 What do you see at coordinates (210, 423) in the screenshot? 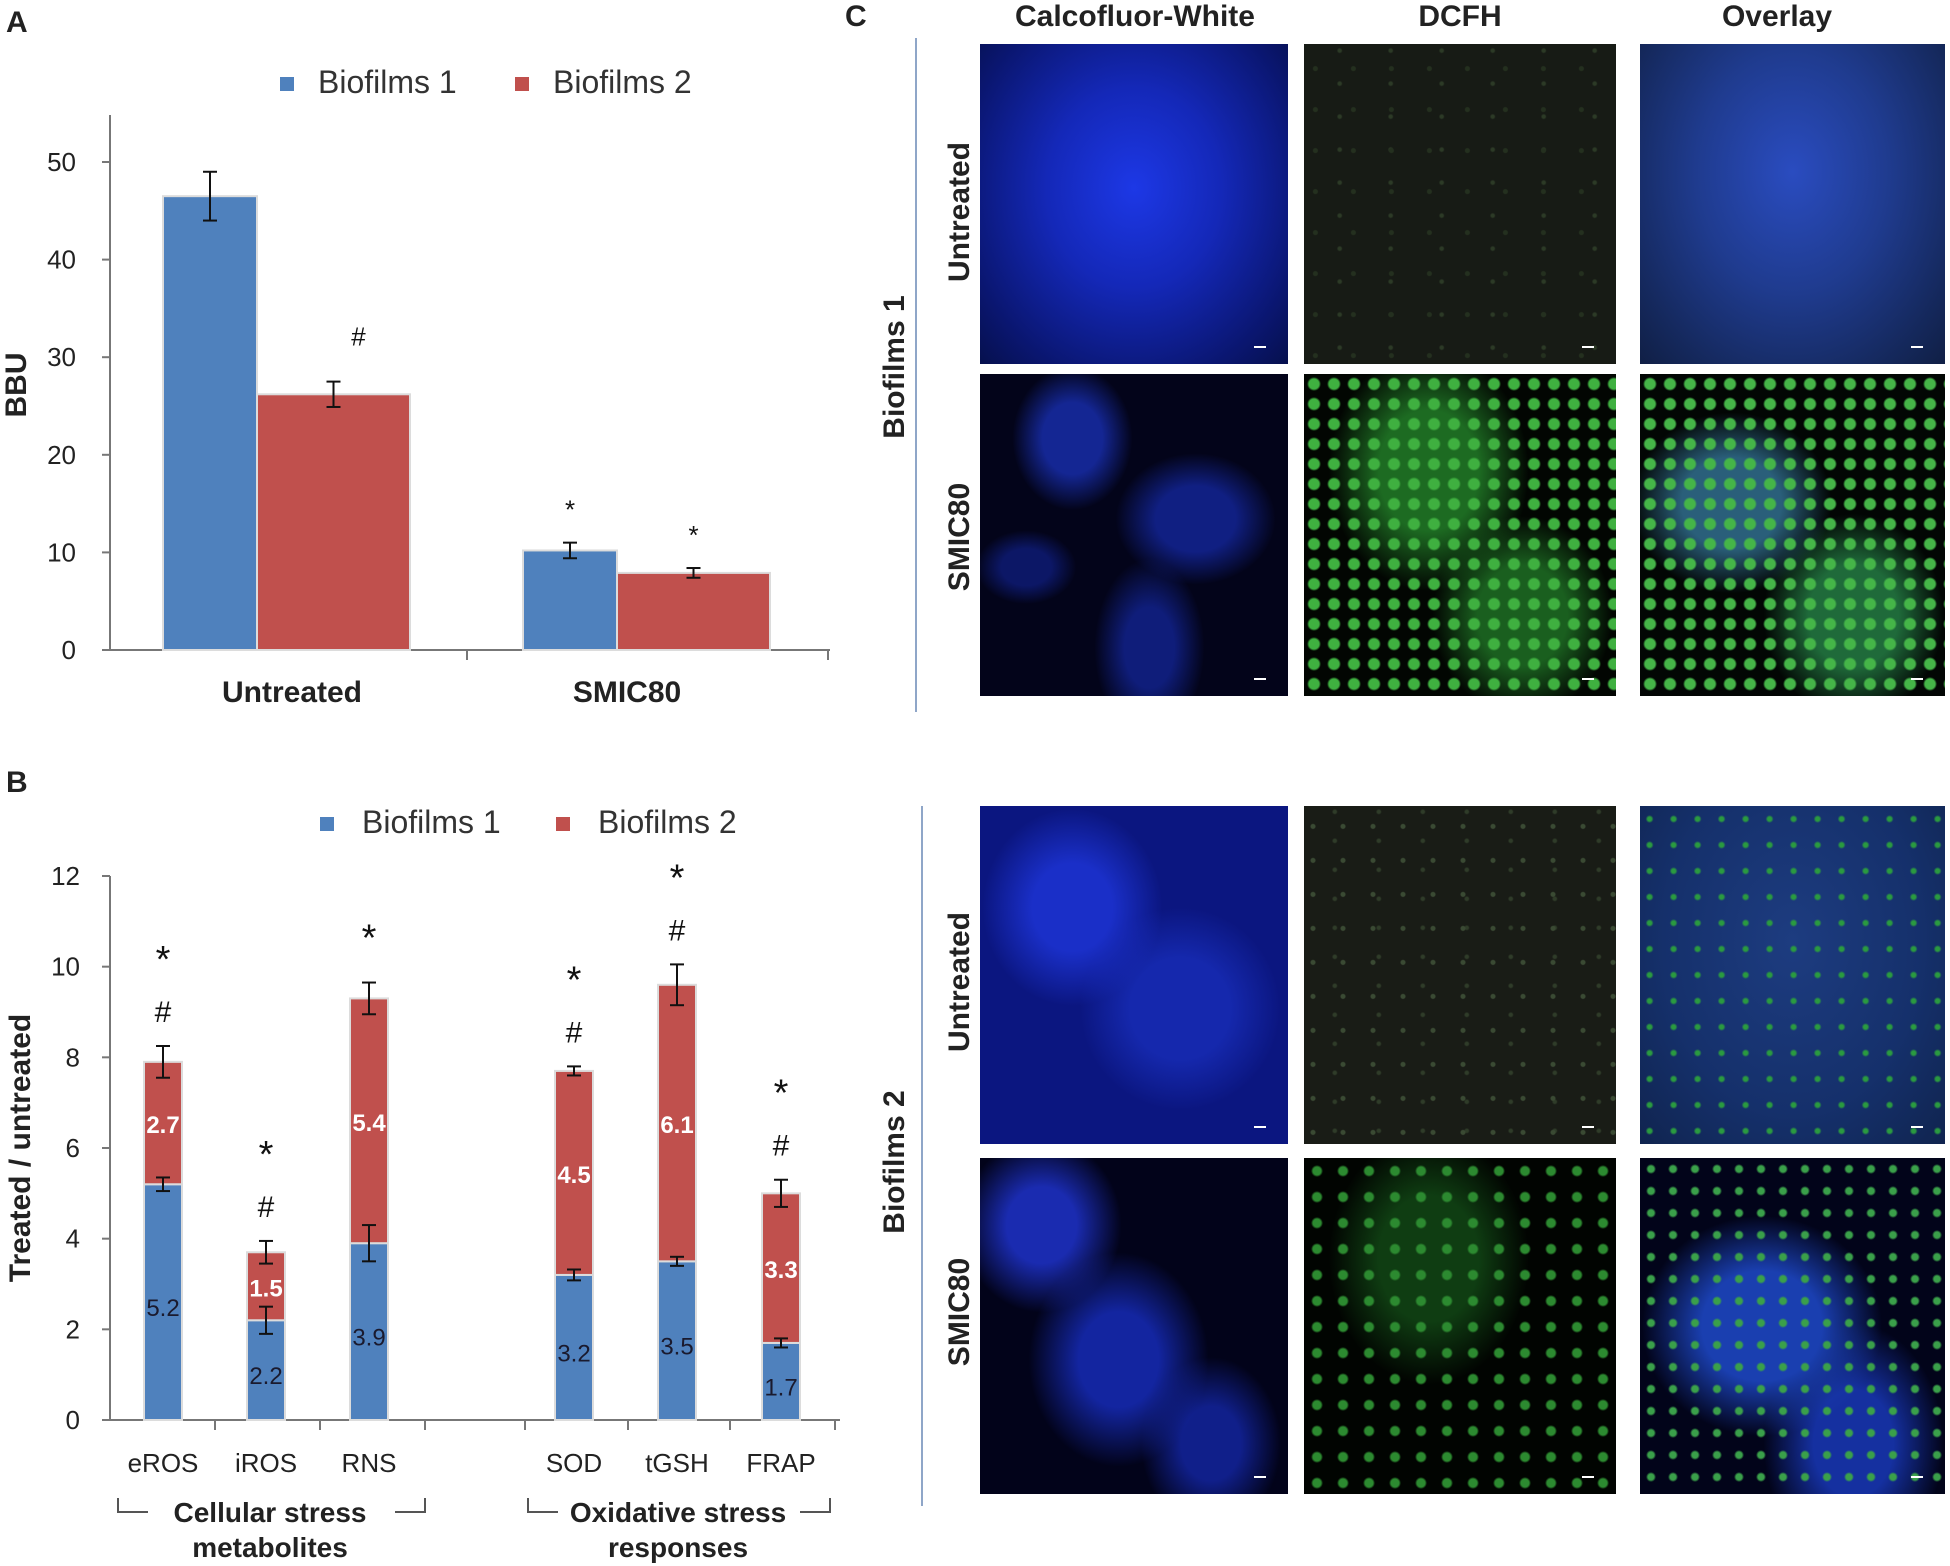
I see `bar-1-untreated` at bounding box center [210, 423].